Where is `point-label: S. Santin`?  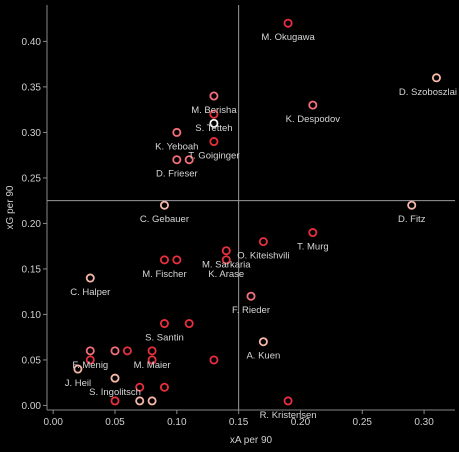 point-label: S. Santin is located at coordinates (164, 338).